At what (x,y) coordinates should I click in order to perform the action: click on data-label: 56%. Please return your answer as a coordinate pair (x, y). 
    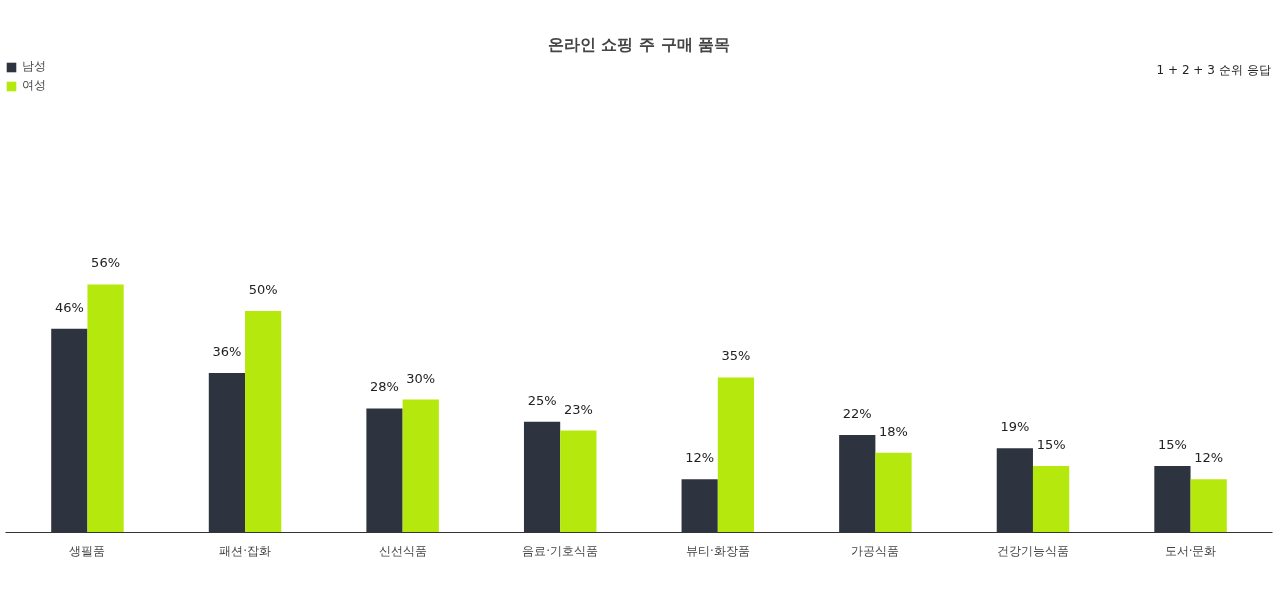
    Looking at the image, I should click on (106, 263).